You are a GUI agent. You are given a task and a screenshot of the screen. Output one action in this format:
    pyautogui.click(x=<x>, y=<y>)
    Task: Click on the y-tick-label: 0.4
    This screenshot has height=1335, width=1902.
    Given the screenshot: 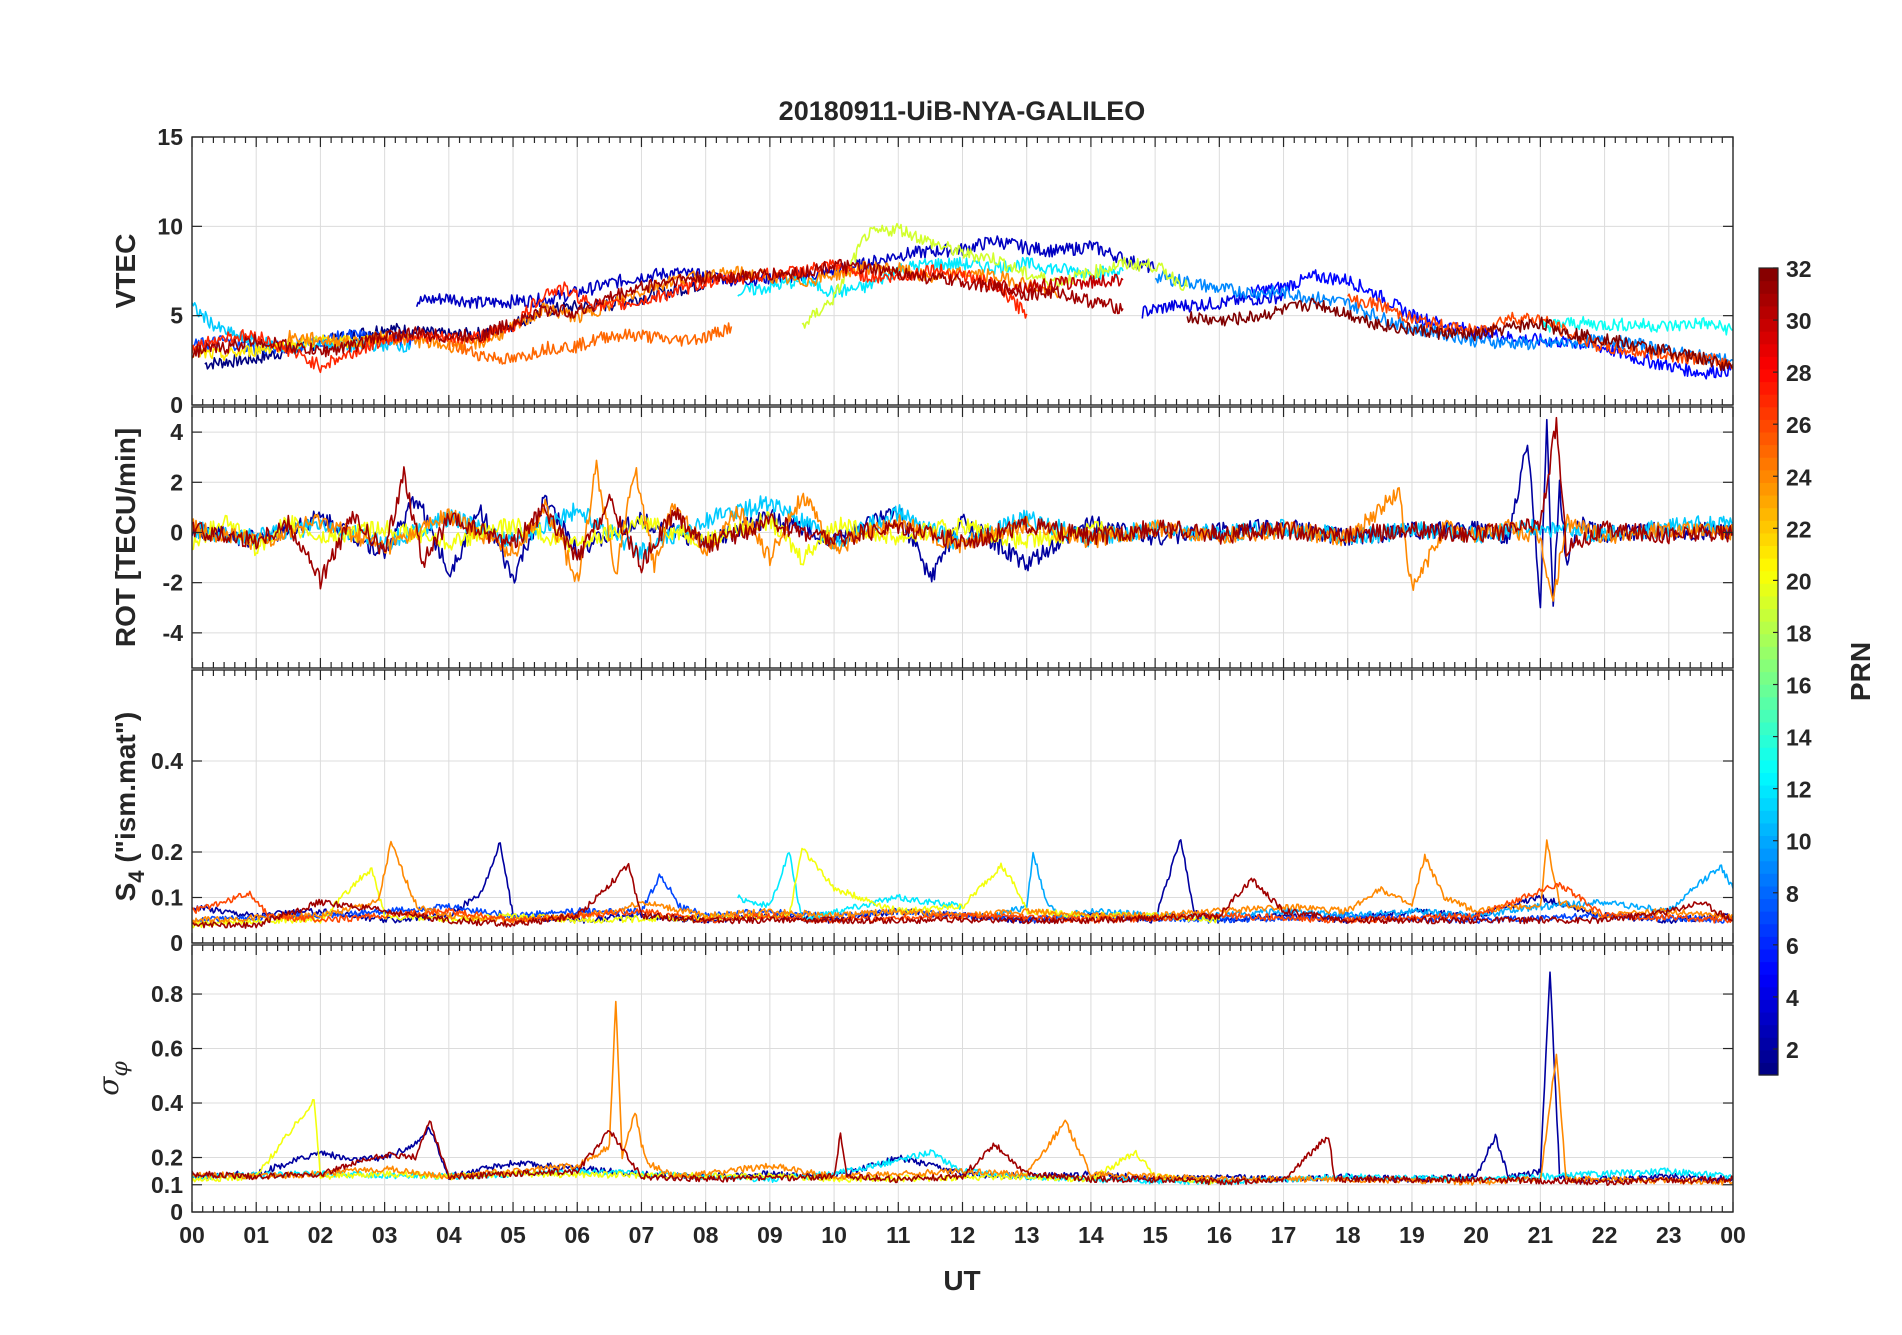 What is the action you would take?
    pyautogui.click(x=167, y=1103)
    